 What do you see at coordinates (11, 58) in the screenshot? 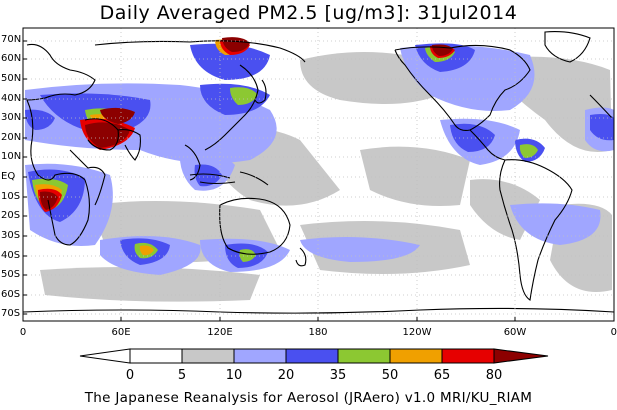
I see `lat-label-60n: 60N` at bounding box center [11, 58].